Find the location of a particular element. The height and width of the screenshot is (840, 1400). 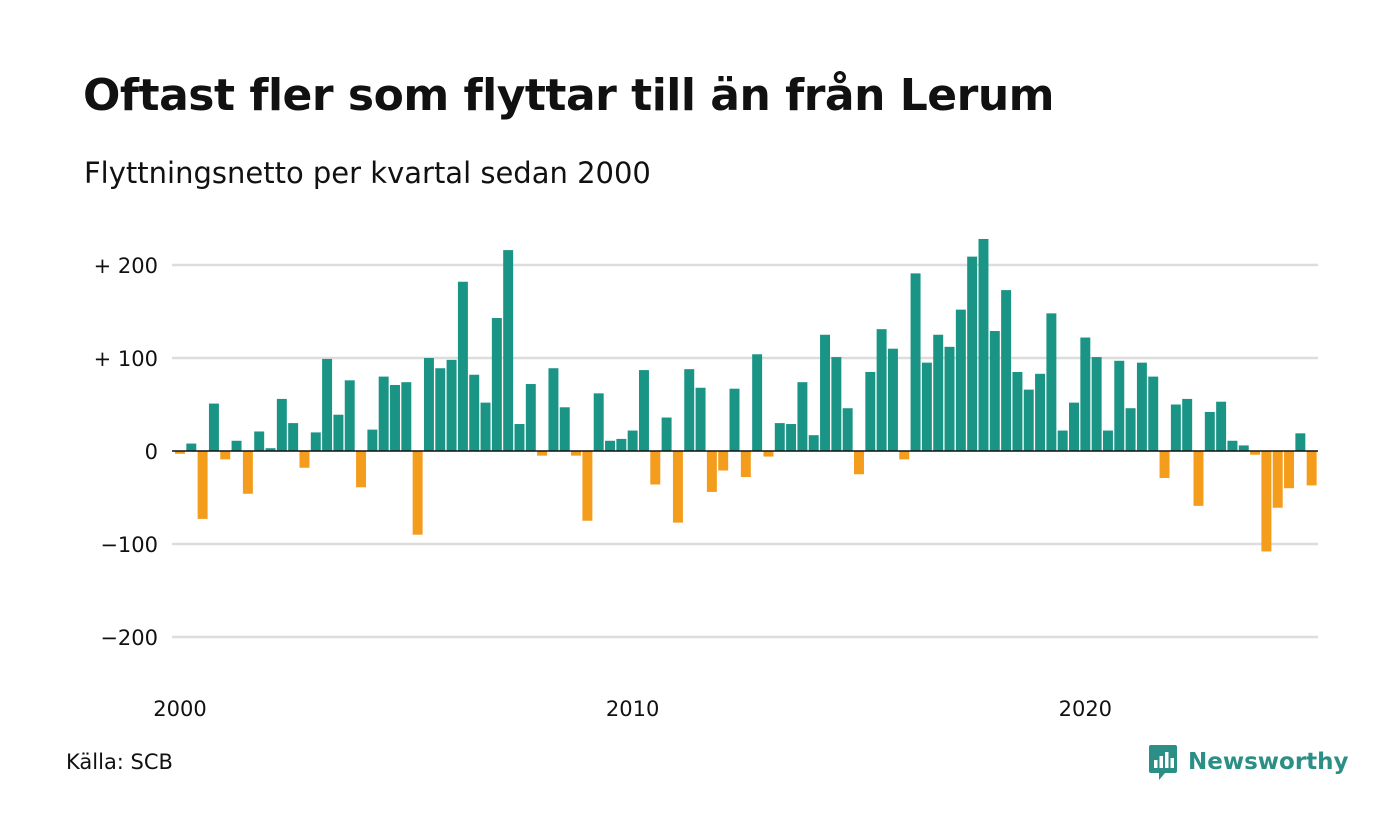

source-note: Källa: SCB is located at coordinates (119, 762).